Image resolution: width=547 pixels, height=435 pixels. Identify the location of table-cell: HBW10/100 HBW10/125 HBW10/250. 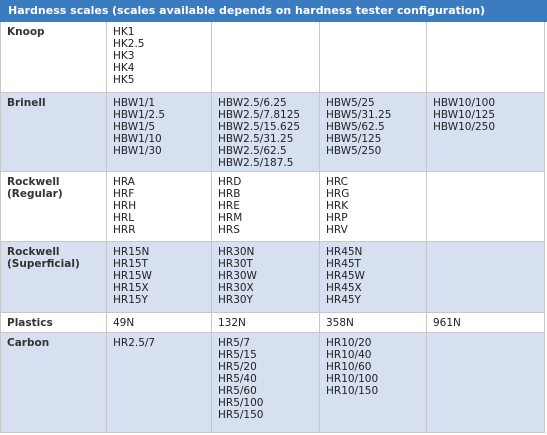
(486, 132).